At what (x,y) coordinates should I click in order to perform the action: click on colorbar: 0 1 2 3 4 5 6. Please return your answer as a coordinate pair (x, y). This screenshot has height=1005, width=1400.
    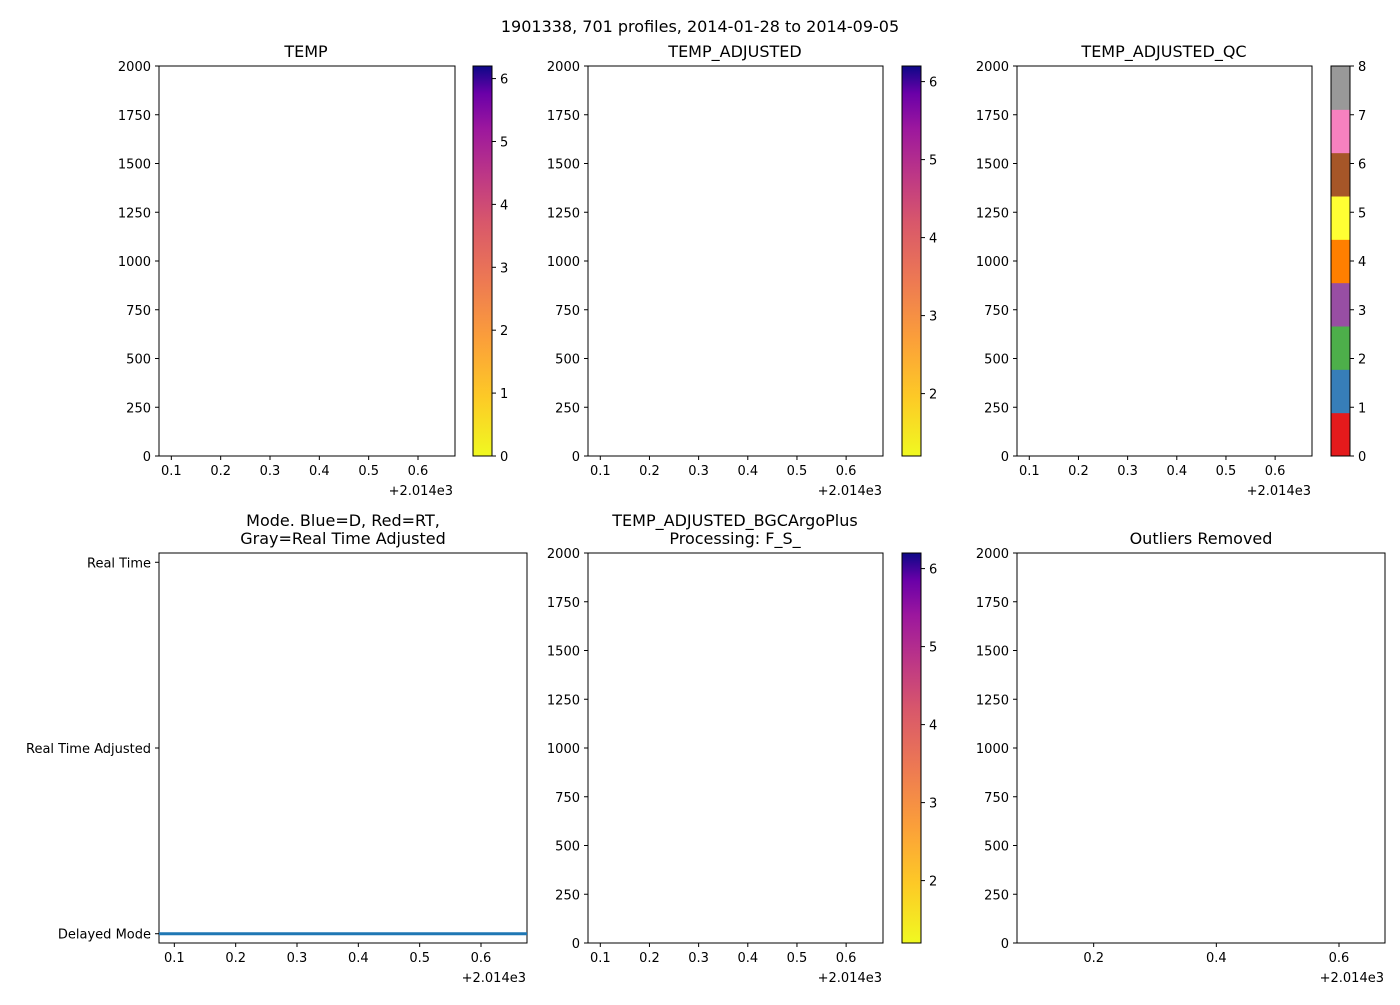
    Looking at the image, I should click on (490, 265).